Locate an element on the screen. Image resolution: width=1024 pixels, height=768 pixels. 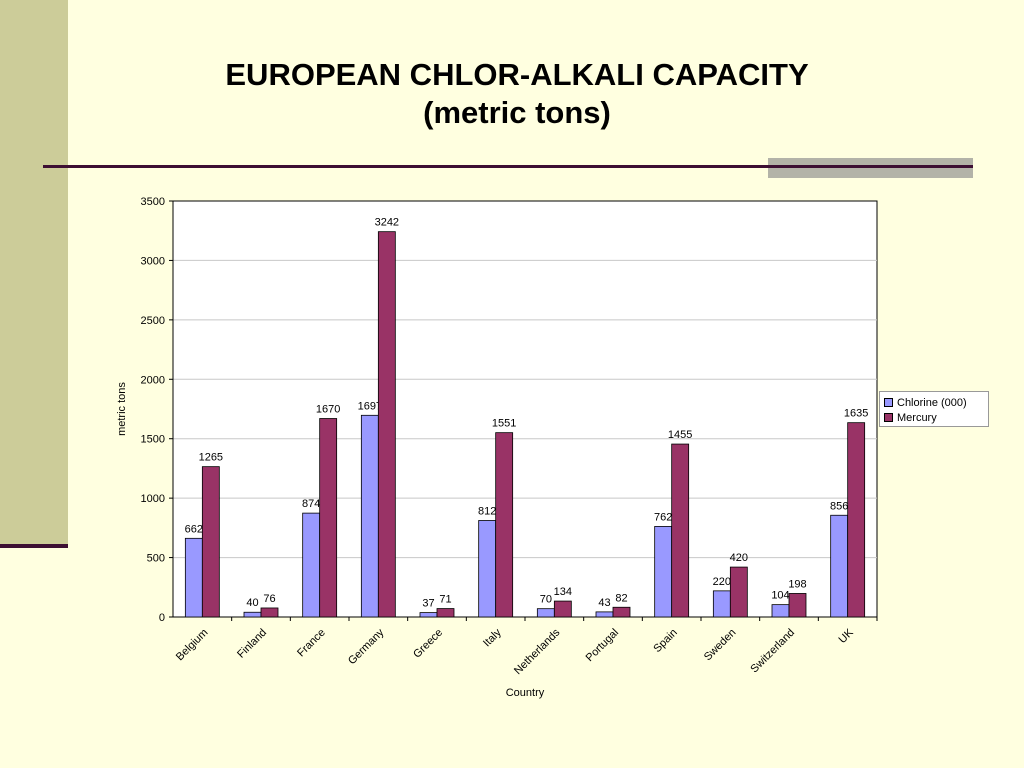
data-label-mercury-france: 1670 is located at coordinates (328, 410).